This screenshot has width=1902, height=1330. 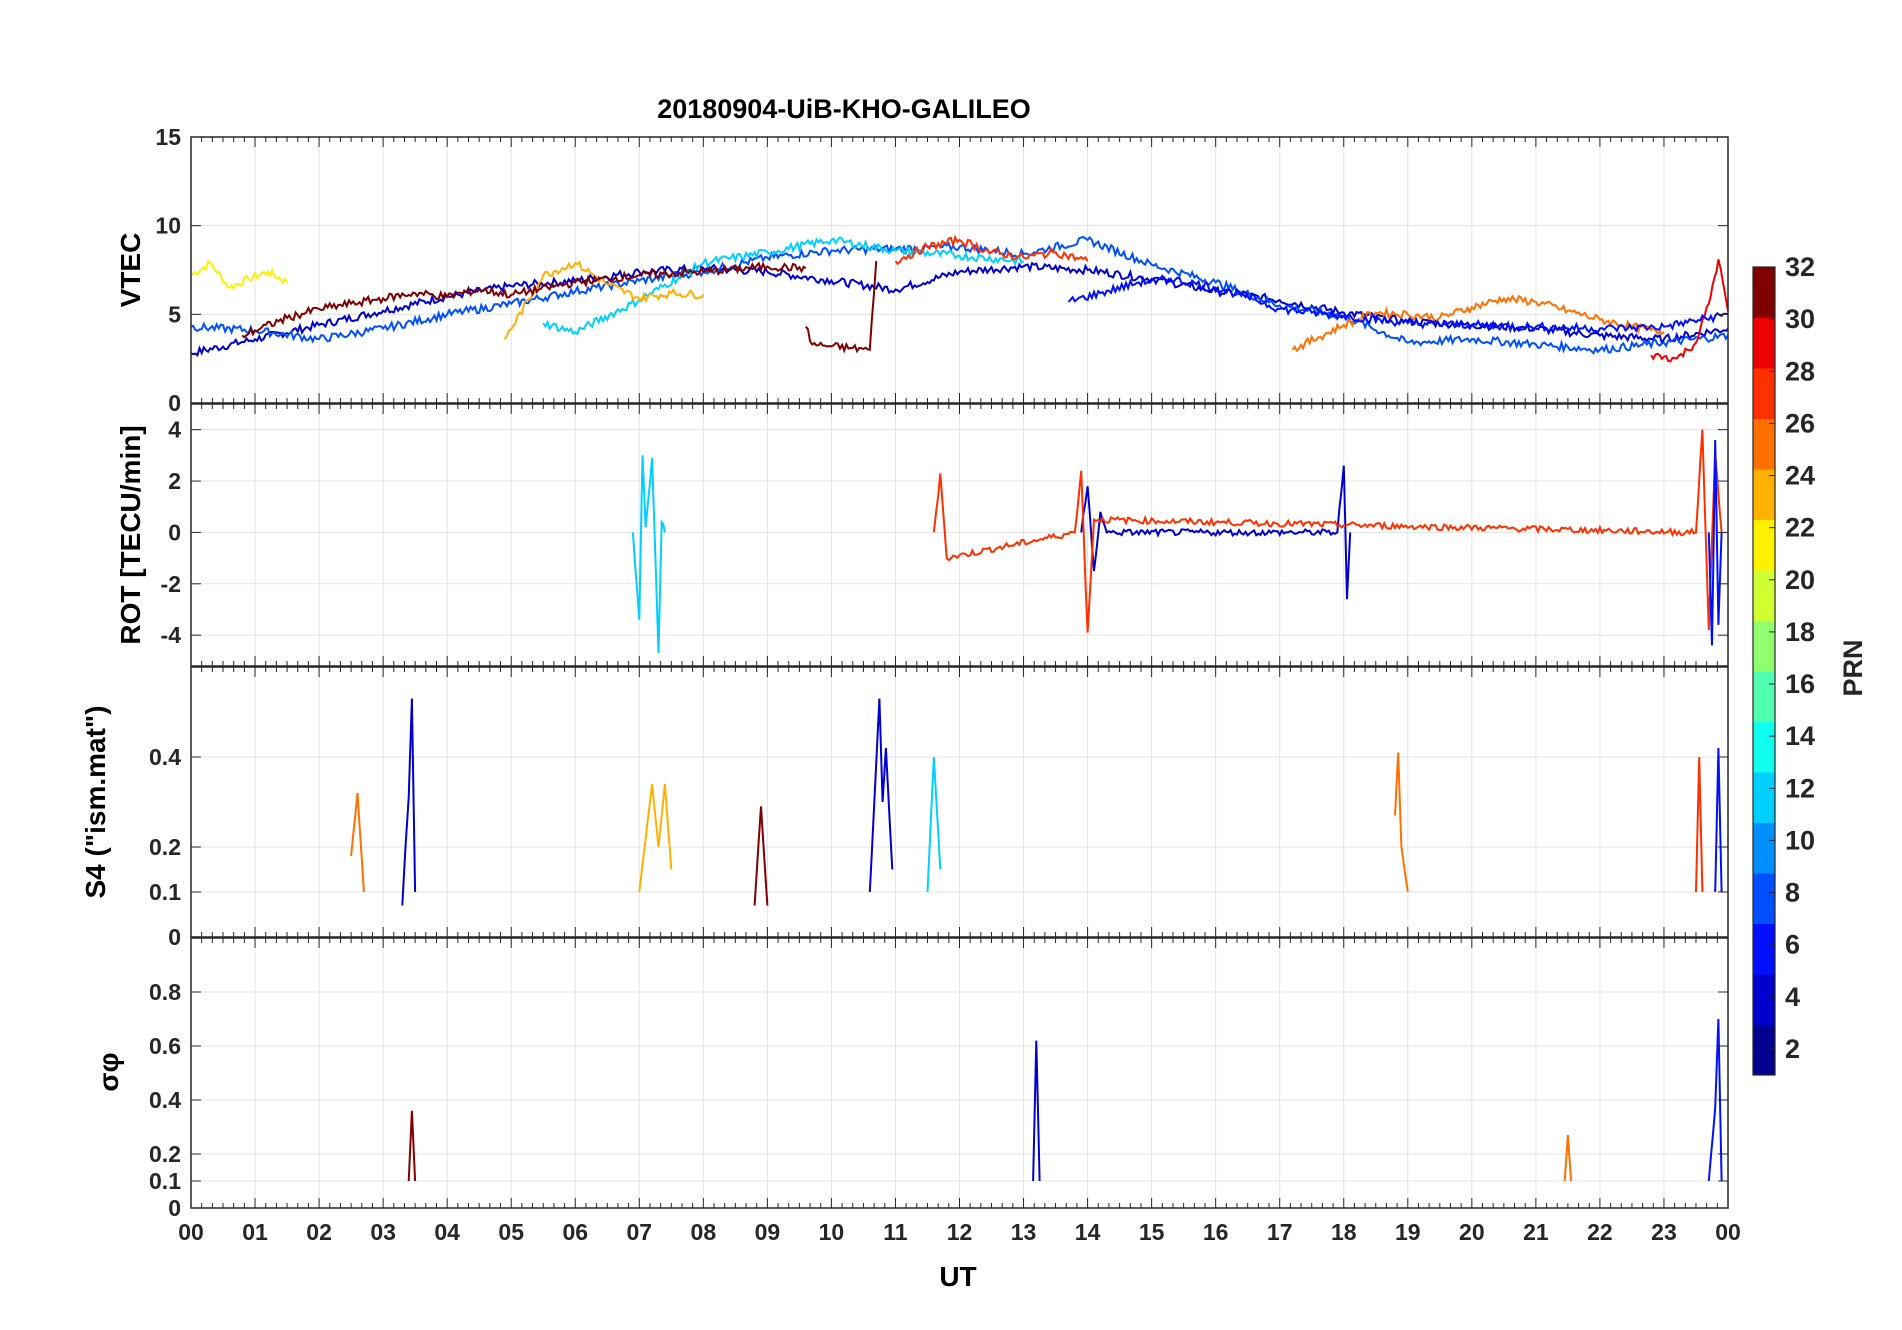 What do you see at coordinates (130, 270) in the screenshot?
I see `y-axis-label: VTEC` at bounding box center [130, 270].